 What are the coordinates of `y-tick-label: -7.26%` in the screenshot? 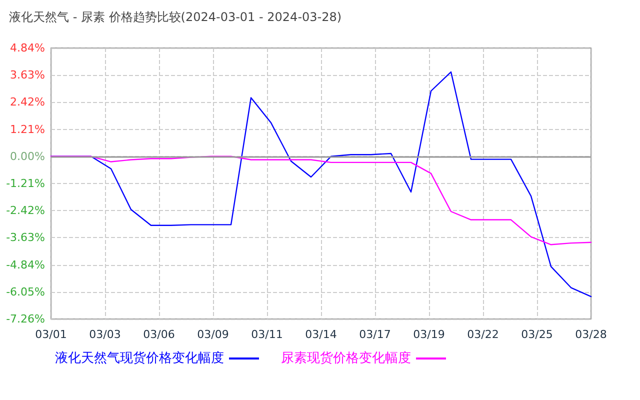 It's located at (25, 319).